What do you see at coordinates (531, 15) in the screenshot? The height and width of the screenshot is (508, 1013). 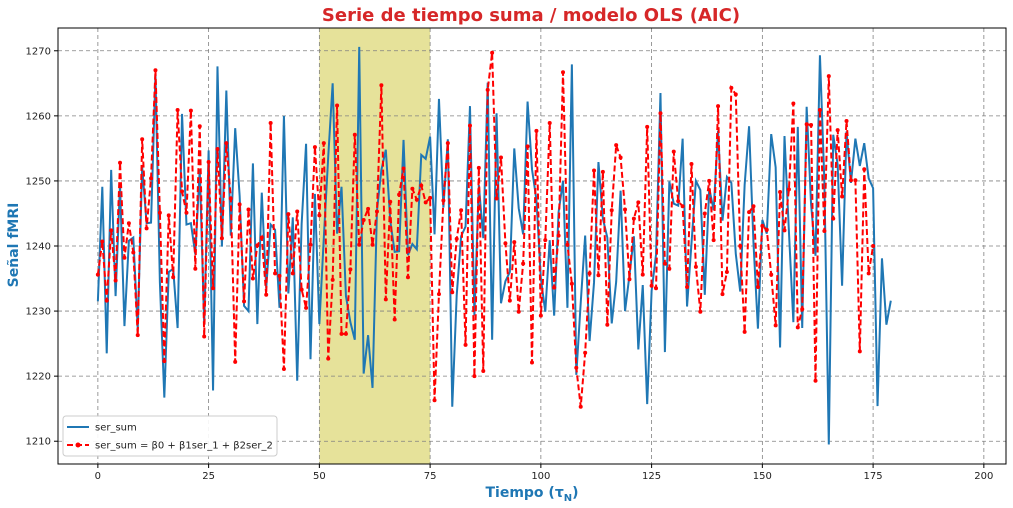 I see `chart-title: Serie de tiempo suma / modelo OLS (AIC)` at bounding box center [531, 15].